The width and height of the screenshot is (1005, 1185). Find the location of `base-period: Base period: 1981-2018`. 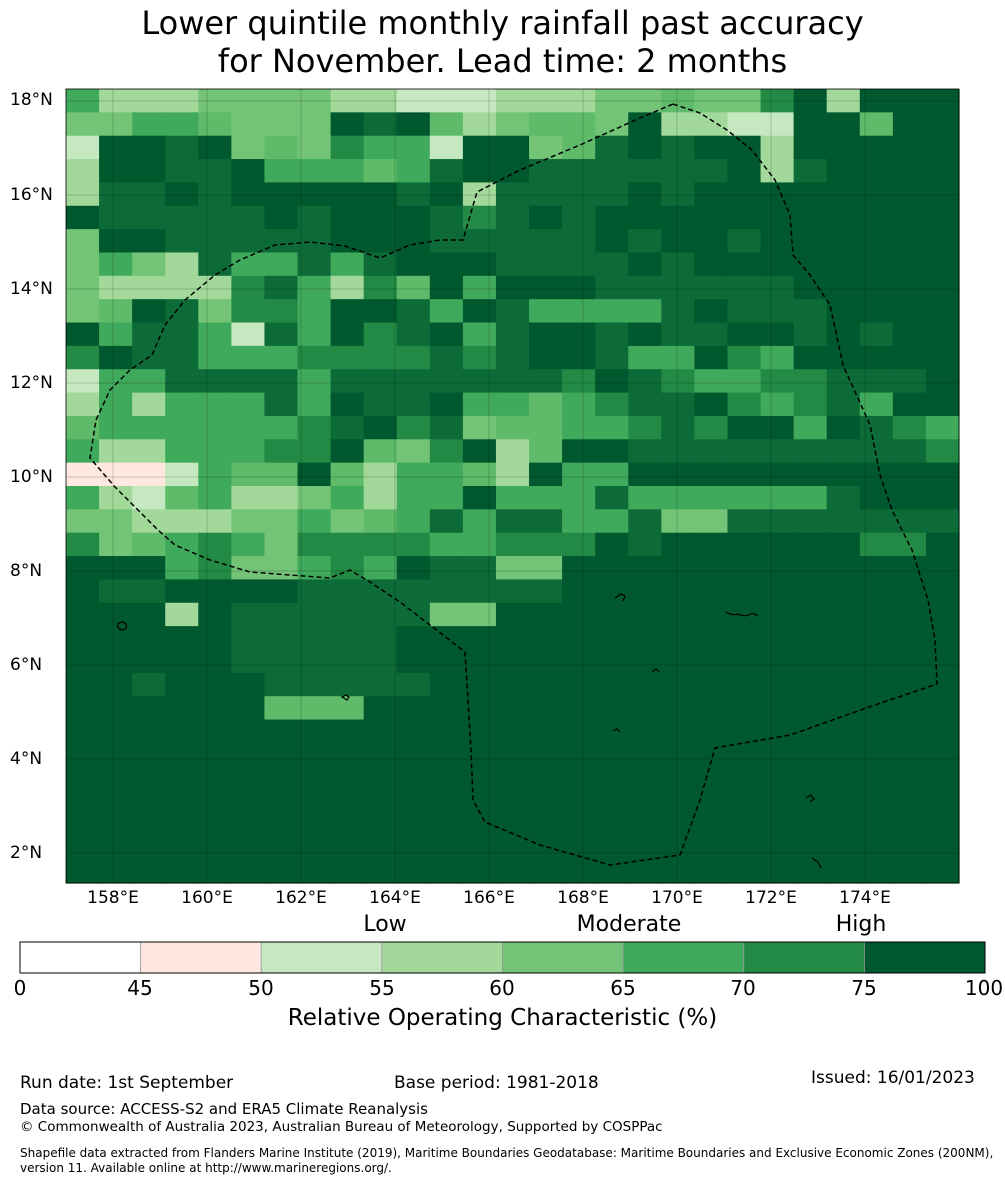

base-period: Base period: 1981-2018 is located at coordinates (496, 1083).